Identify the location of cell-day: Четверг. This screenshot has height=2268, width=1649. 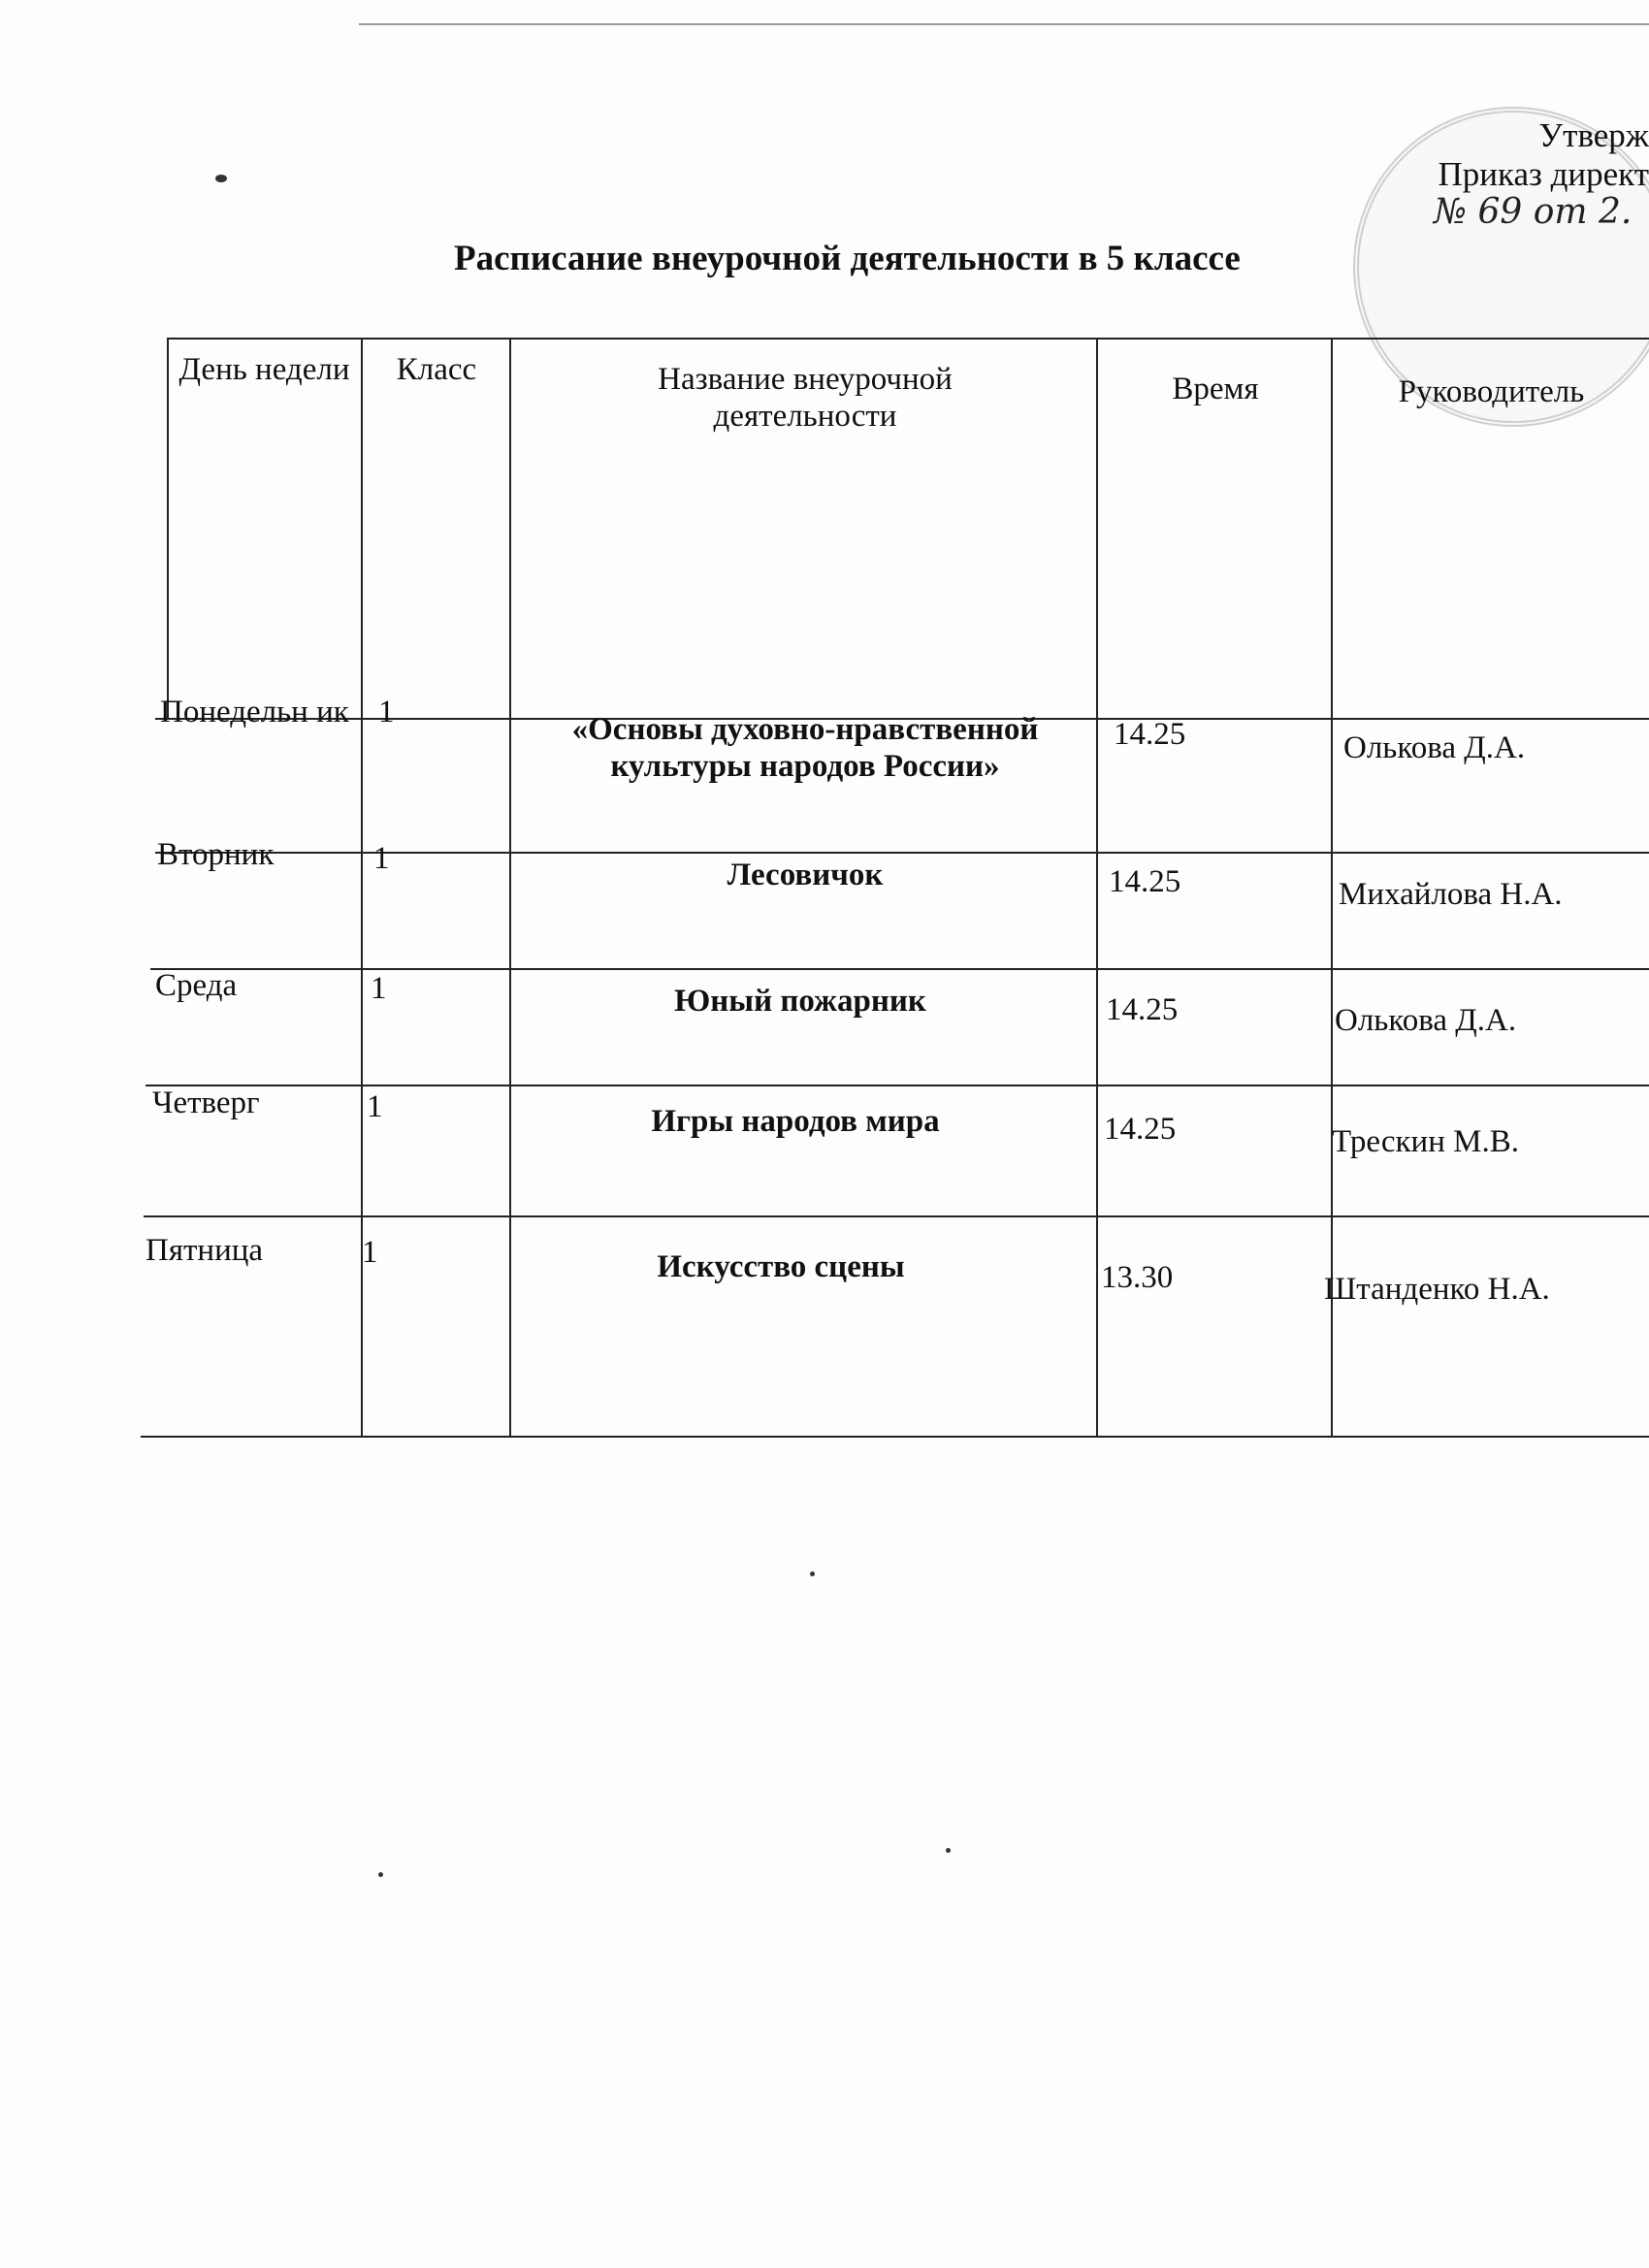
(206, 1102).